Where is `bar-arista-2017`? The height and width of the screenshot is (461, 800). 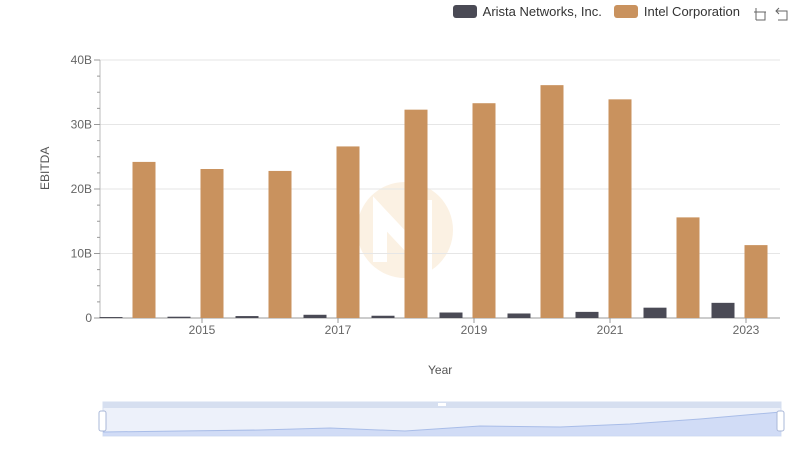 bar-arista-2017 is located at coordinates (315, 316).